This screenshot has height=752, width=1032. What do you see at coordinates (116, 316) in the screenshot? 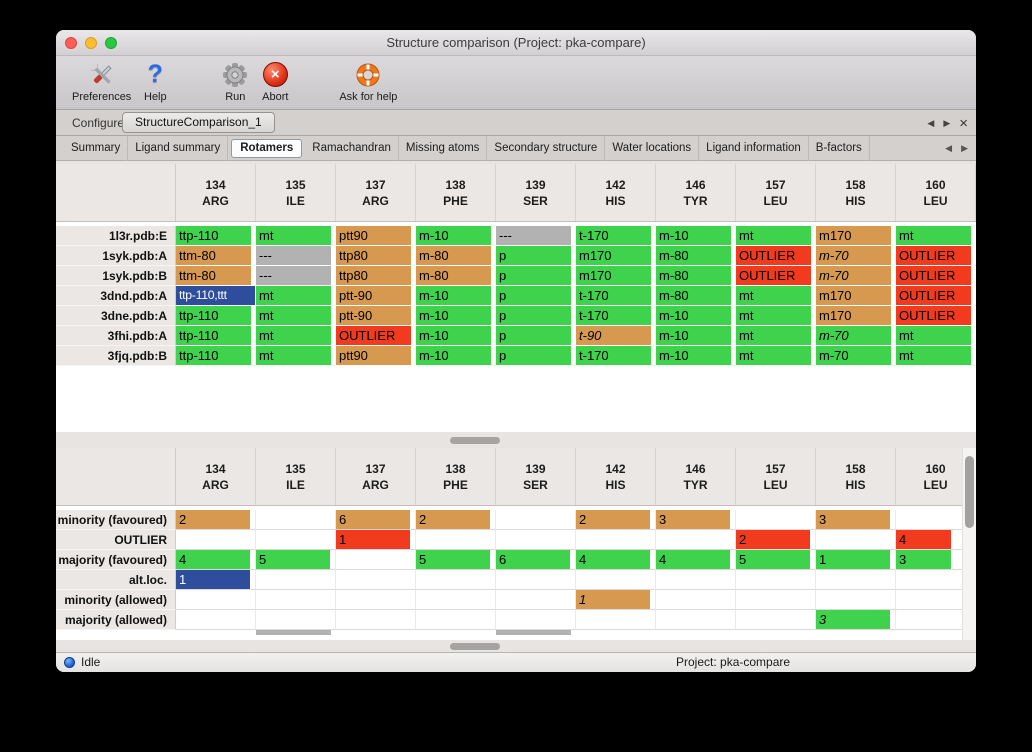
I see `row-label: 3dne.pdb:A` at bounding box center [116, 316].